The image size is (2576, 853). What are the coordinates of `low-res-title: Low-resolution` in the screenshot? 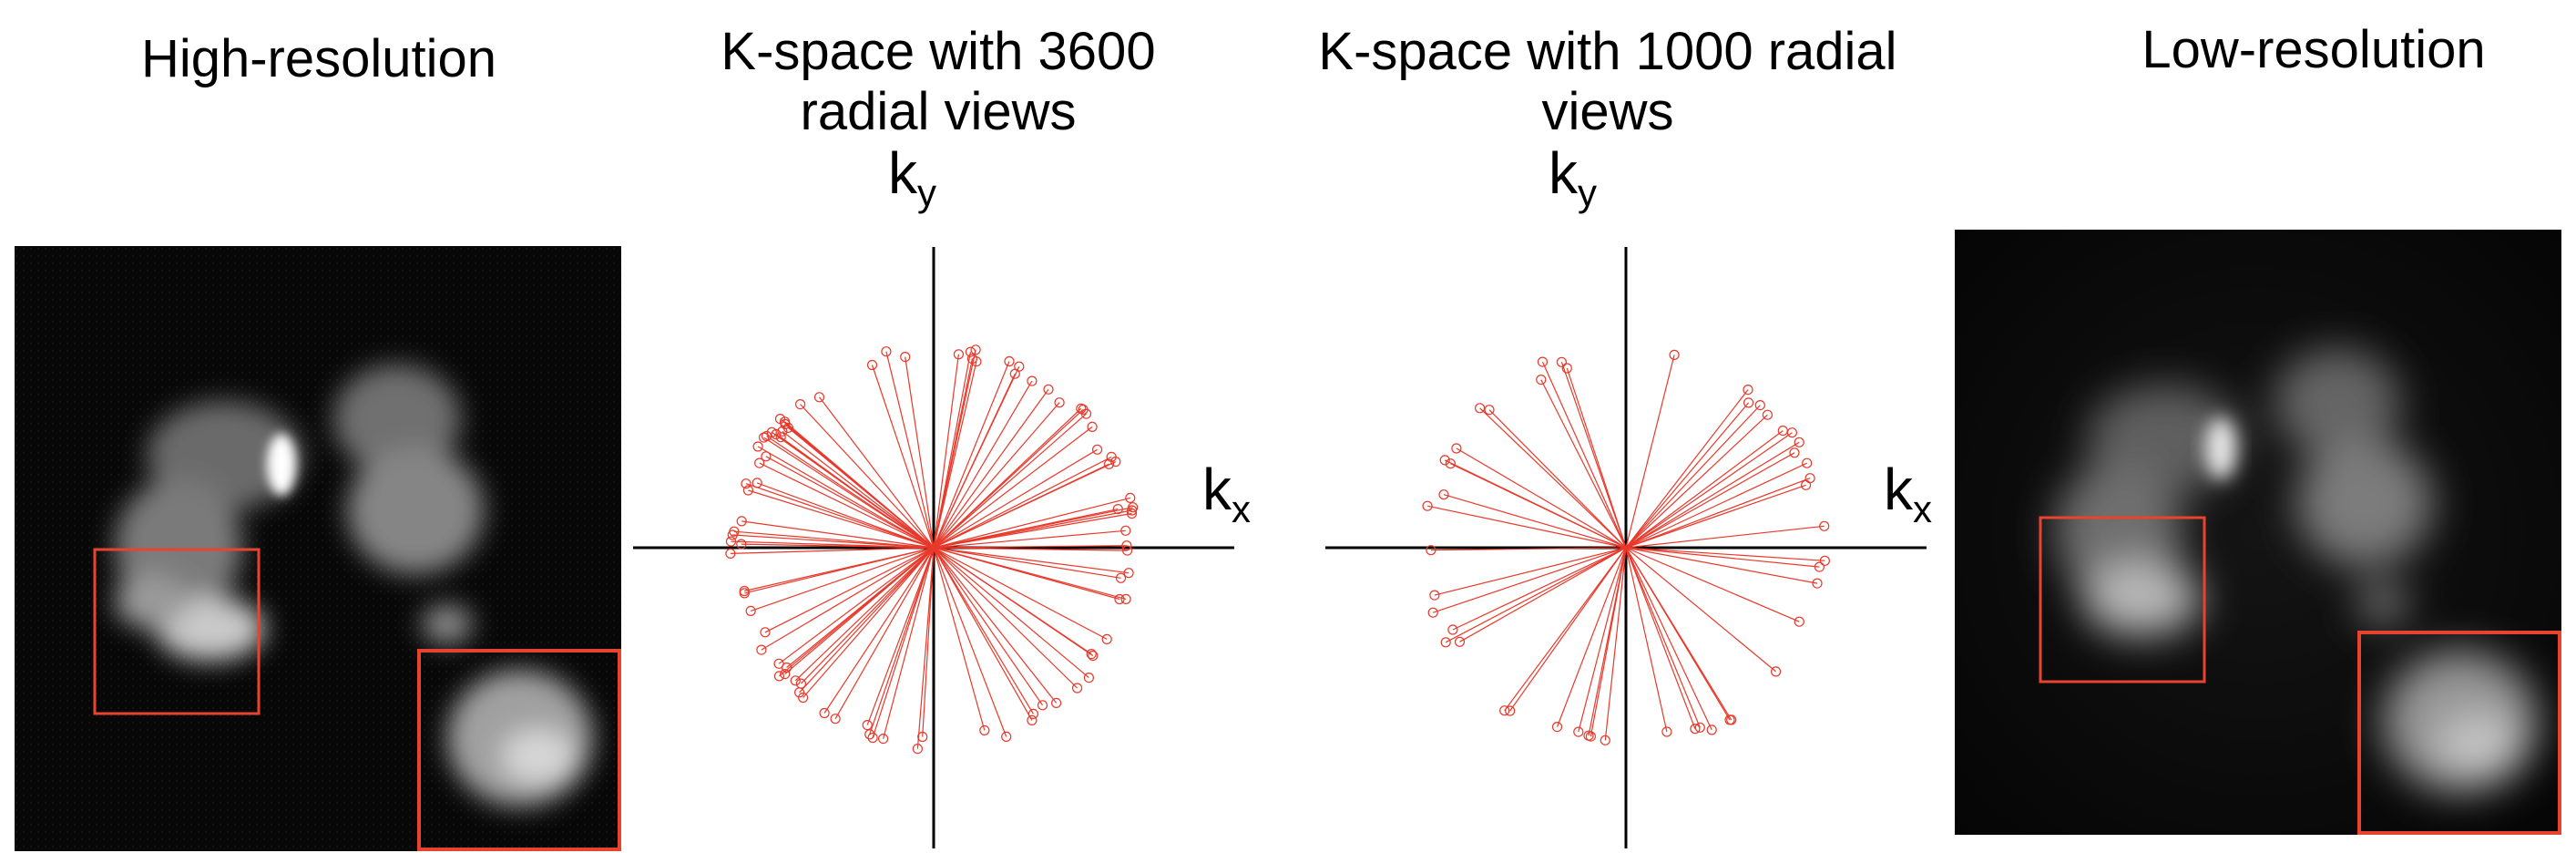 It's located at (2314, 49).